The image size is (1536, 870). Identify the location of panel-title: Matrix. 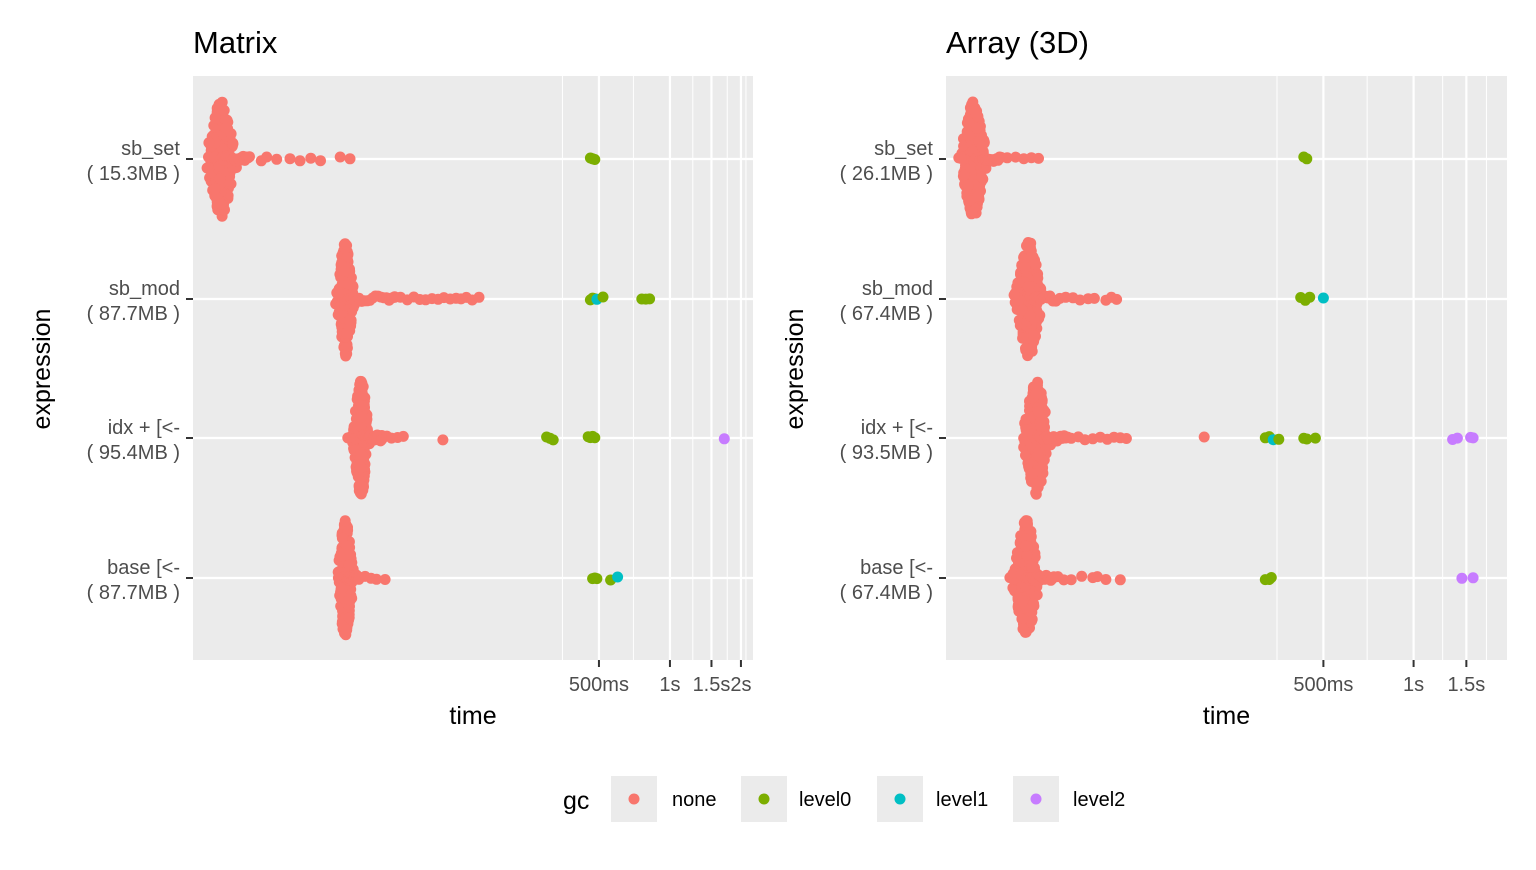
(235, 42).